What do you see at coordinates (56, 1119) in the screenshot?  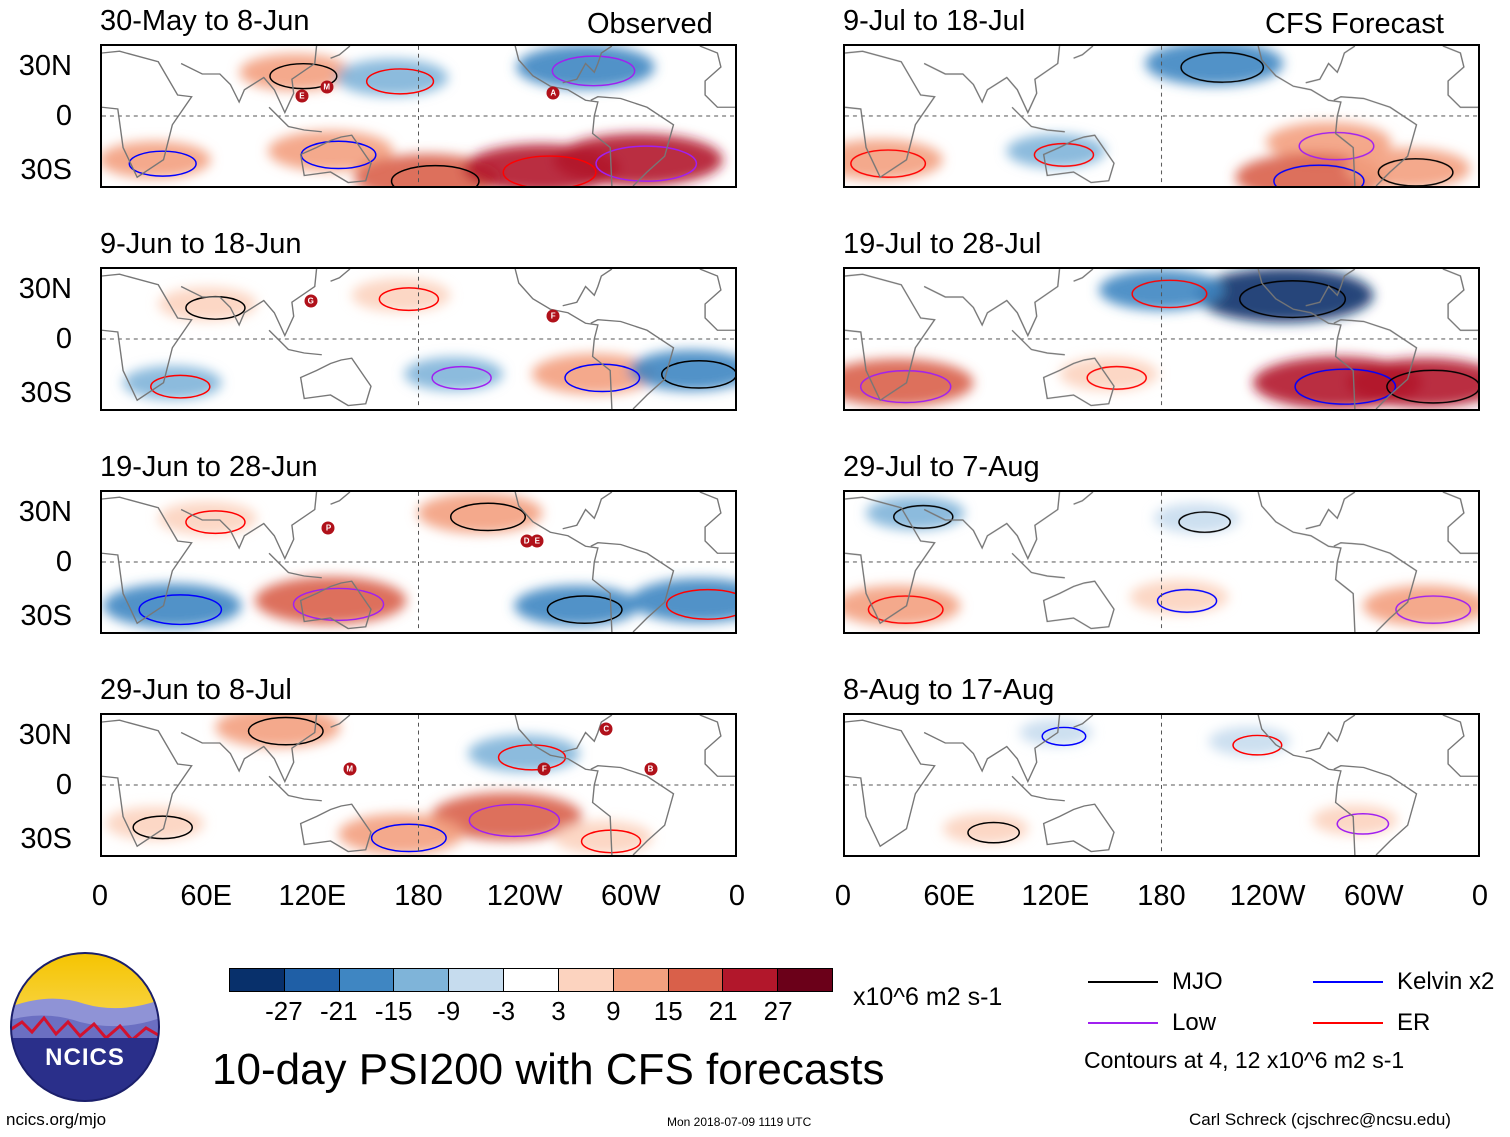 I see `footer-url: ncics.org/mjo` at bounding box center [56, 1119].